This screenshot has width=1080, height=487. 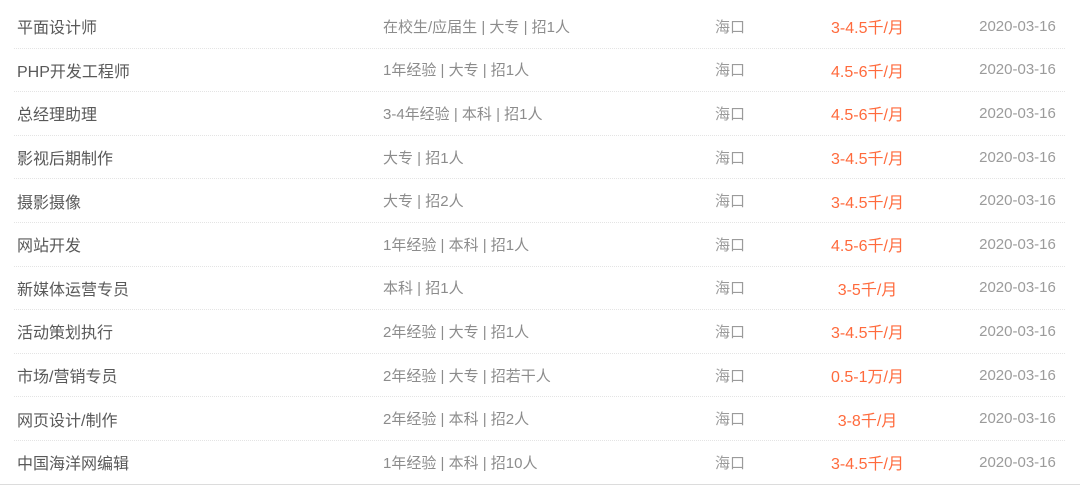 I want to click on job-requirements: 在校生/应届生 | 大专 | 招1人, so click(x=476, y=27).